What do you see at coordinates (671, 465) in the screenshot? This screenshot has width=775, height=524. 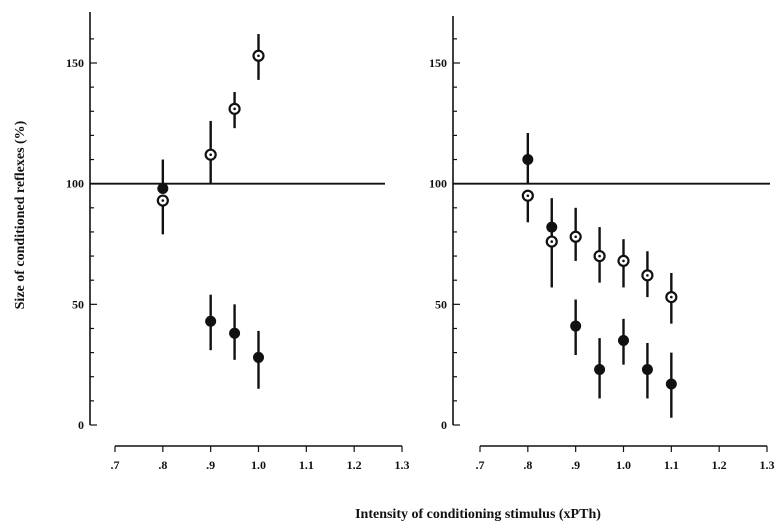 I see `right-x-tick-label-4: 1.1` at bounding box center [671, 465].